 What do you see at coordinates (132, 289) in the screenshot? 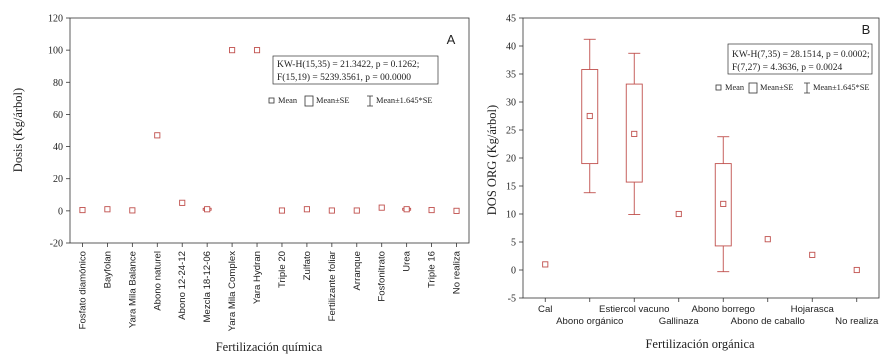
I see `x-tick-label: Yara Mila Balance` at bounding box center [132, 289].